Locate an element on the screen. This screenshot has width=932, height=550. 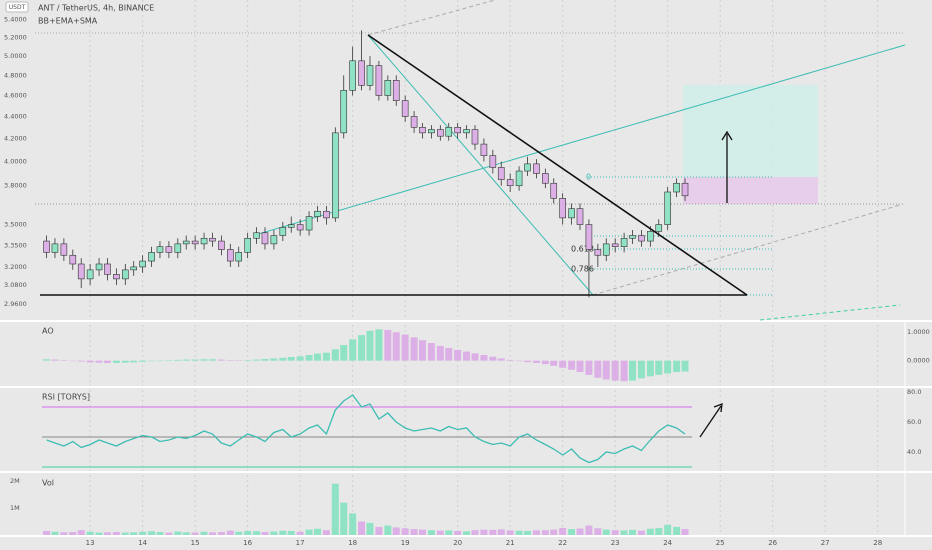
y-tick-label: 3.3500 is located at coordinates (15, 245).